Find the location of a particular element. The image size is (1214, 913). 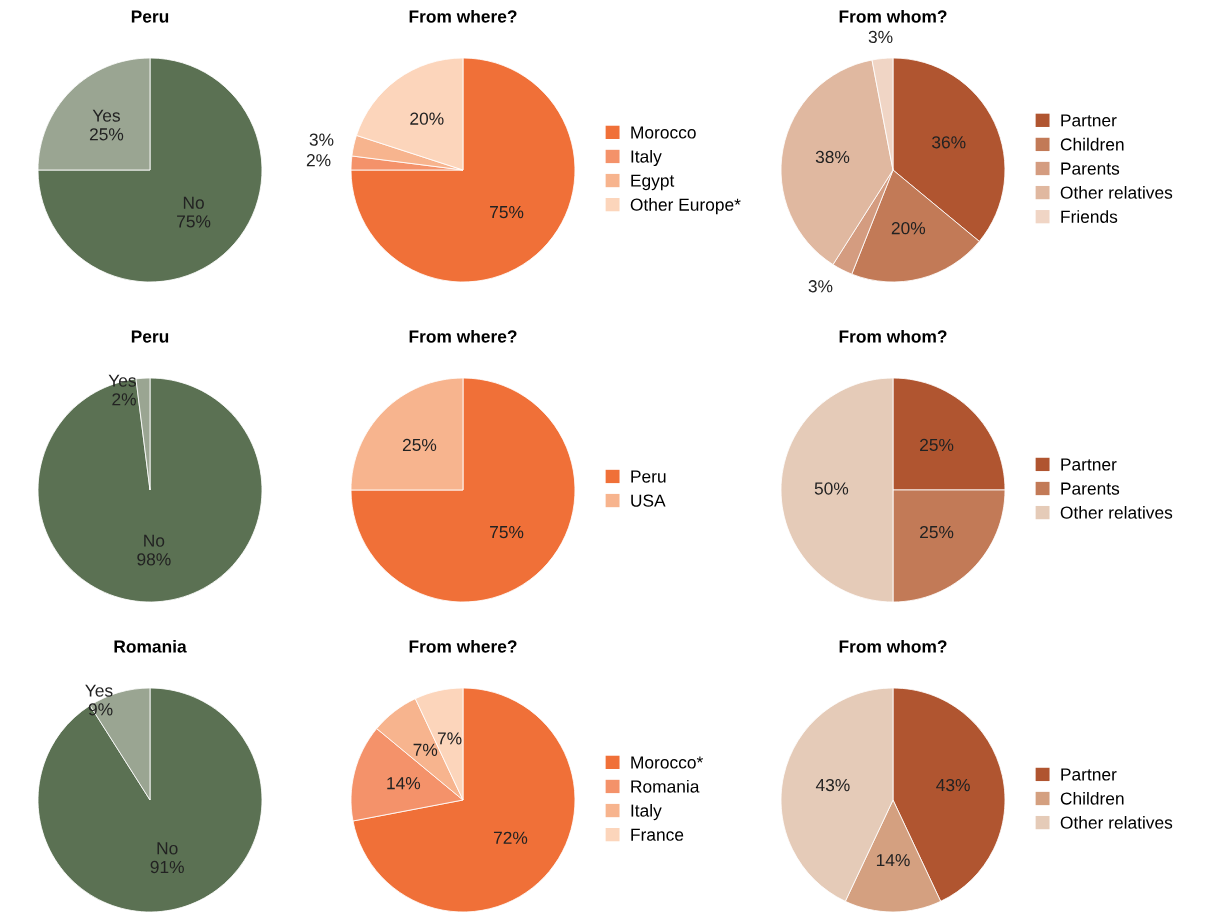

data-label: 50% is located at coordinates (831, 488).